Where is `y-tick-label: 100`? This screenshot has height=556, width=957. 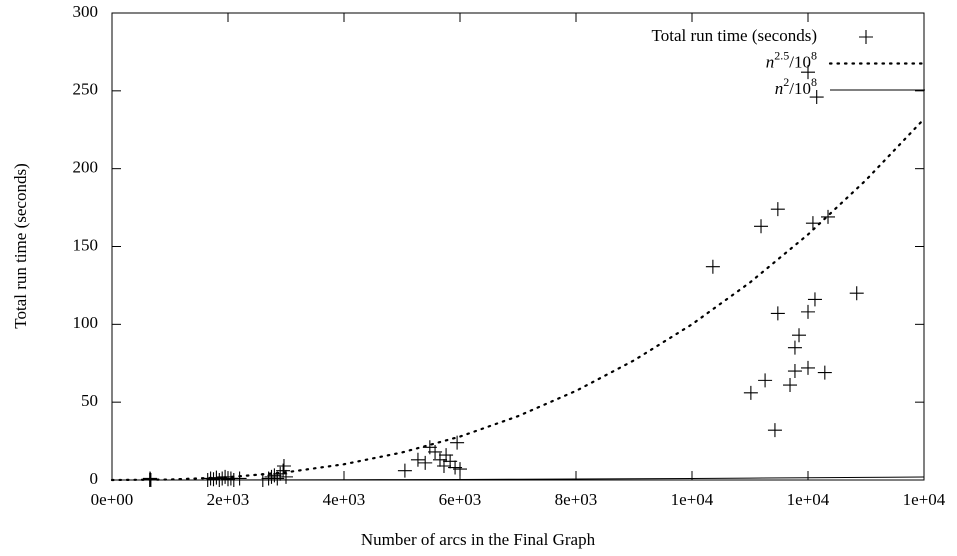
y-tick-label: 100 is located at coordinates (86, 322).